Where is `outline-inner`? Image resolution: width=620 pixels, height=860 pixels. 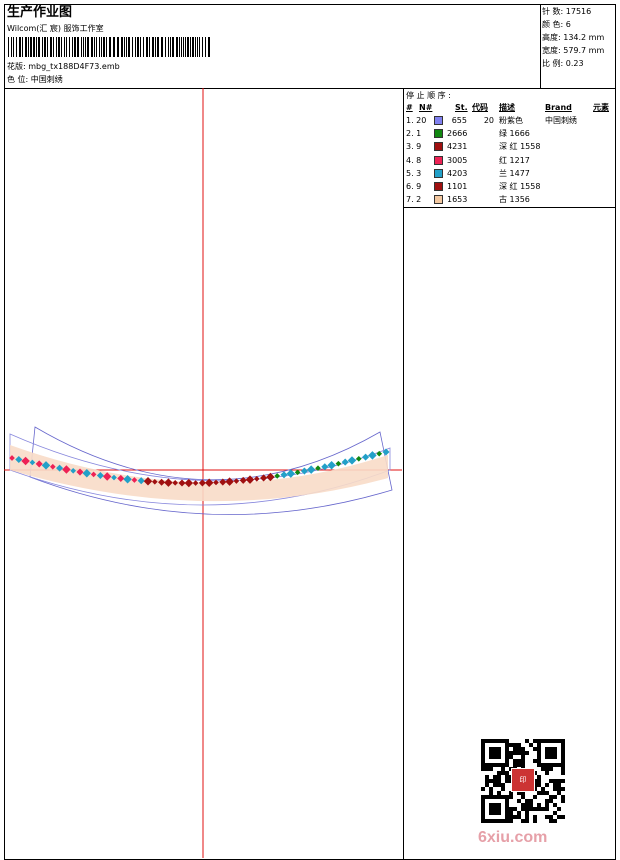 outline-inner is located at coordinates (200, 469).